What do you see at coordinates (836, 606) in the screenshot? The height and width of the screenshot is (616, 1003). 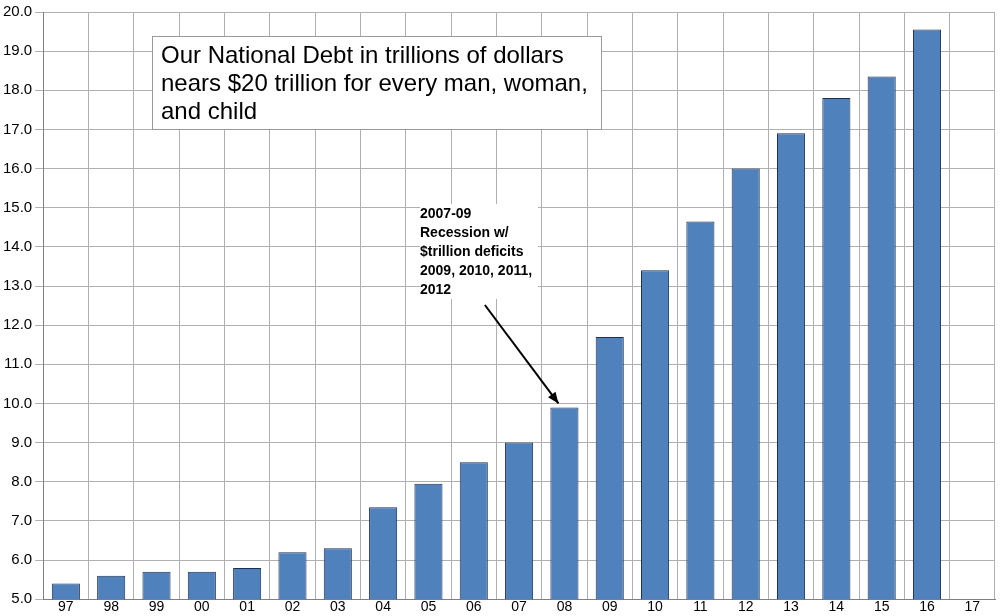 I see `x-tick-label: 14` at bounding box center [836, 606].